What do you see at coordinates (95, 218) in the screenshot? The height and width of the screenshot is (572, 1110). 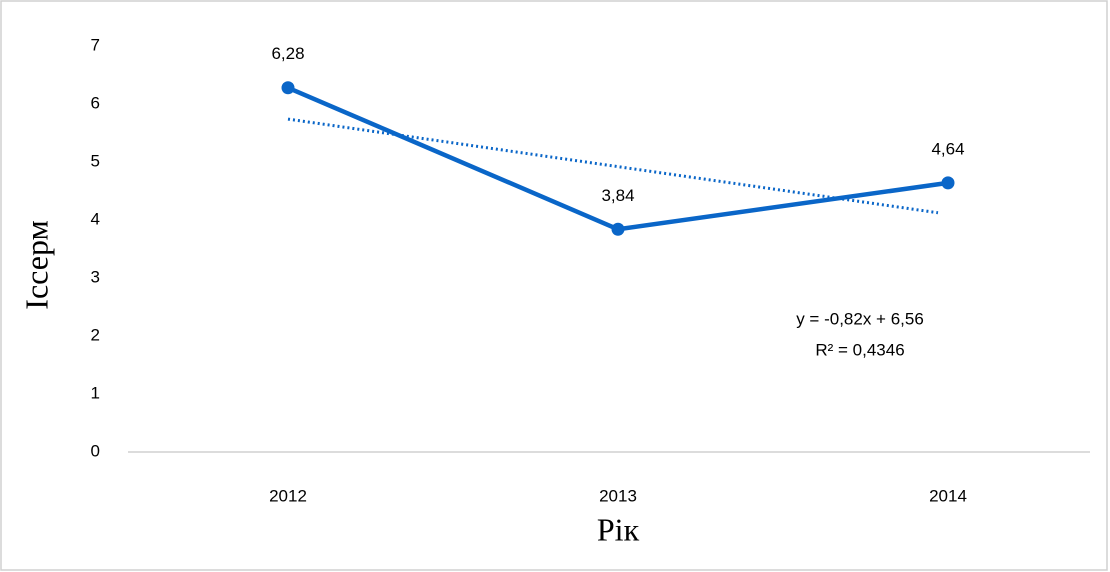 I see `y-tick-label: 4` at bounding box center [95, 218].